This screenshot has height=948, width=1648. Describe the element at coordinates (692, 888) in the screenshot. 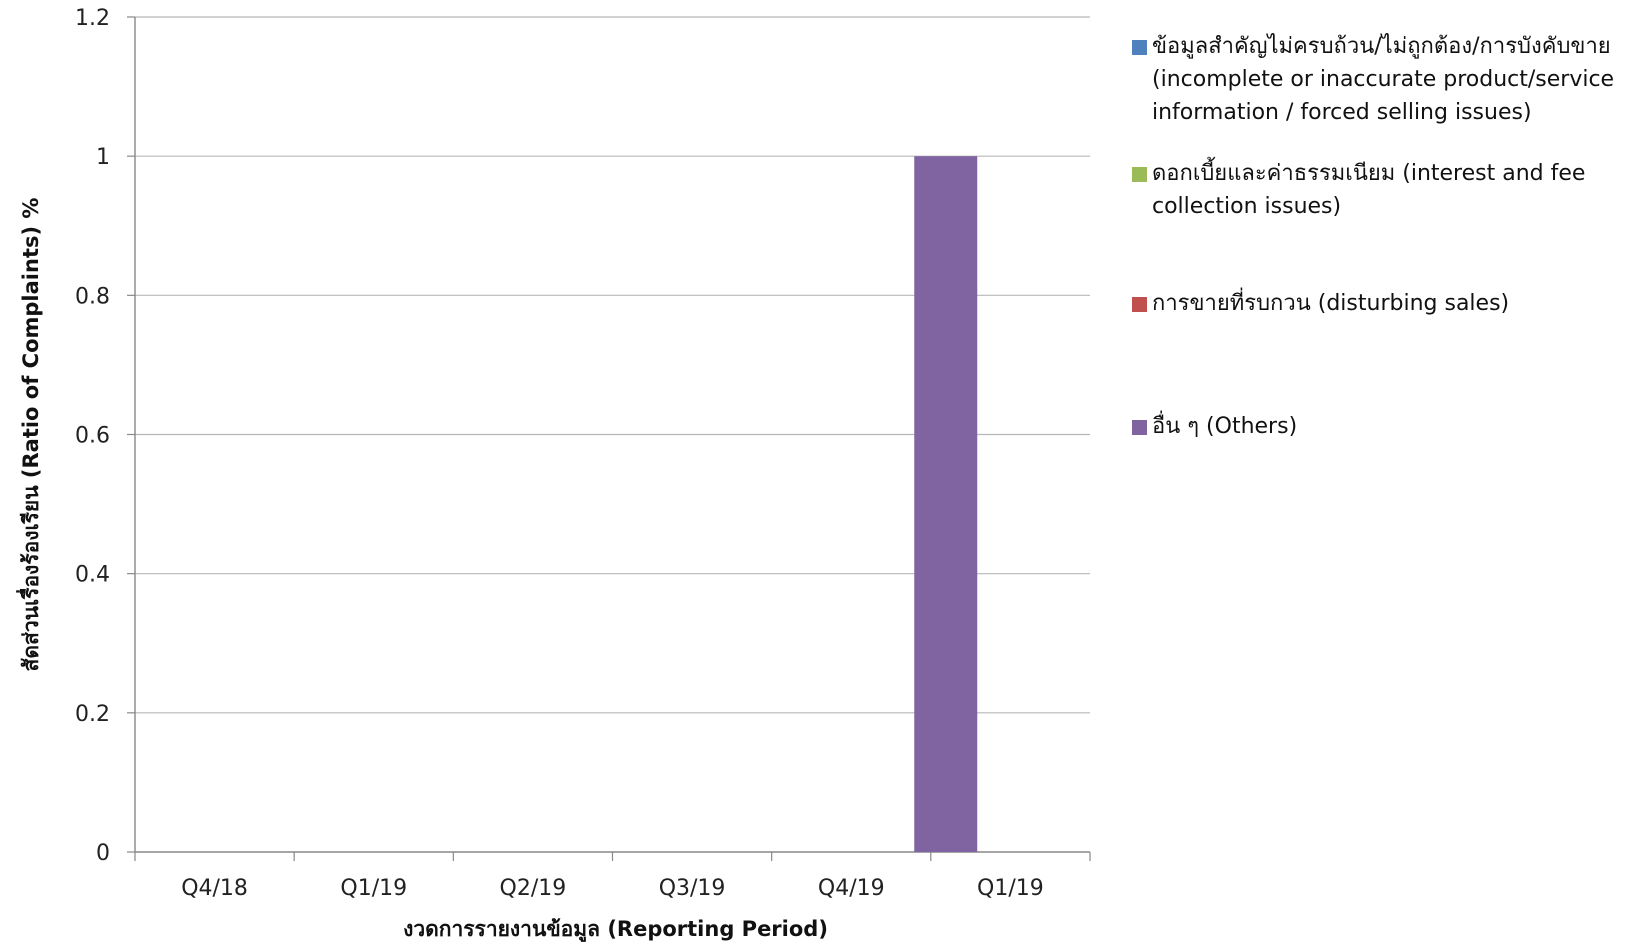

I see `x-tick-label: Q3/19` at that location.